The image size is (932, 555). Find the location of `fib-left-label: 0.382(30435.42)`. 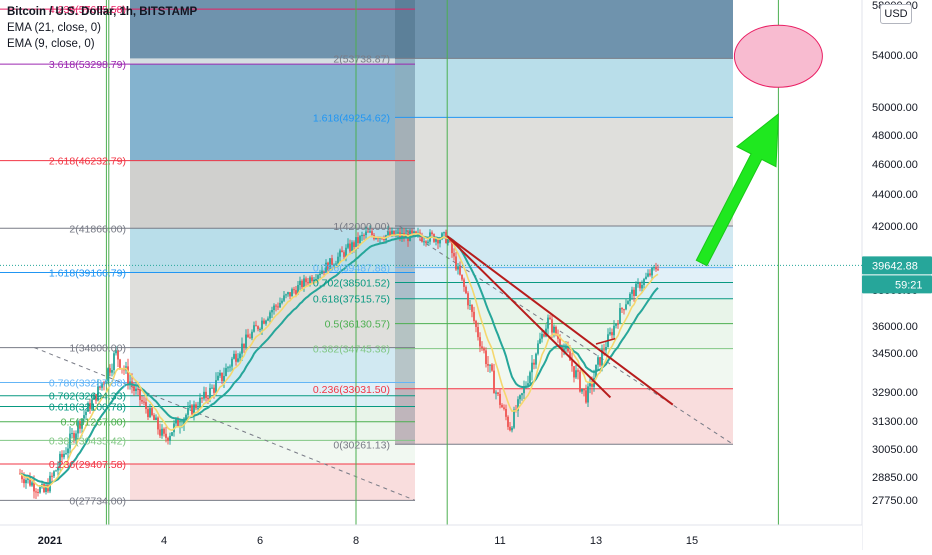

fib-left-label: 0.382(30435.42) is located at coordinates (87, 441).